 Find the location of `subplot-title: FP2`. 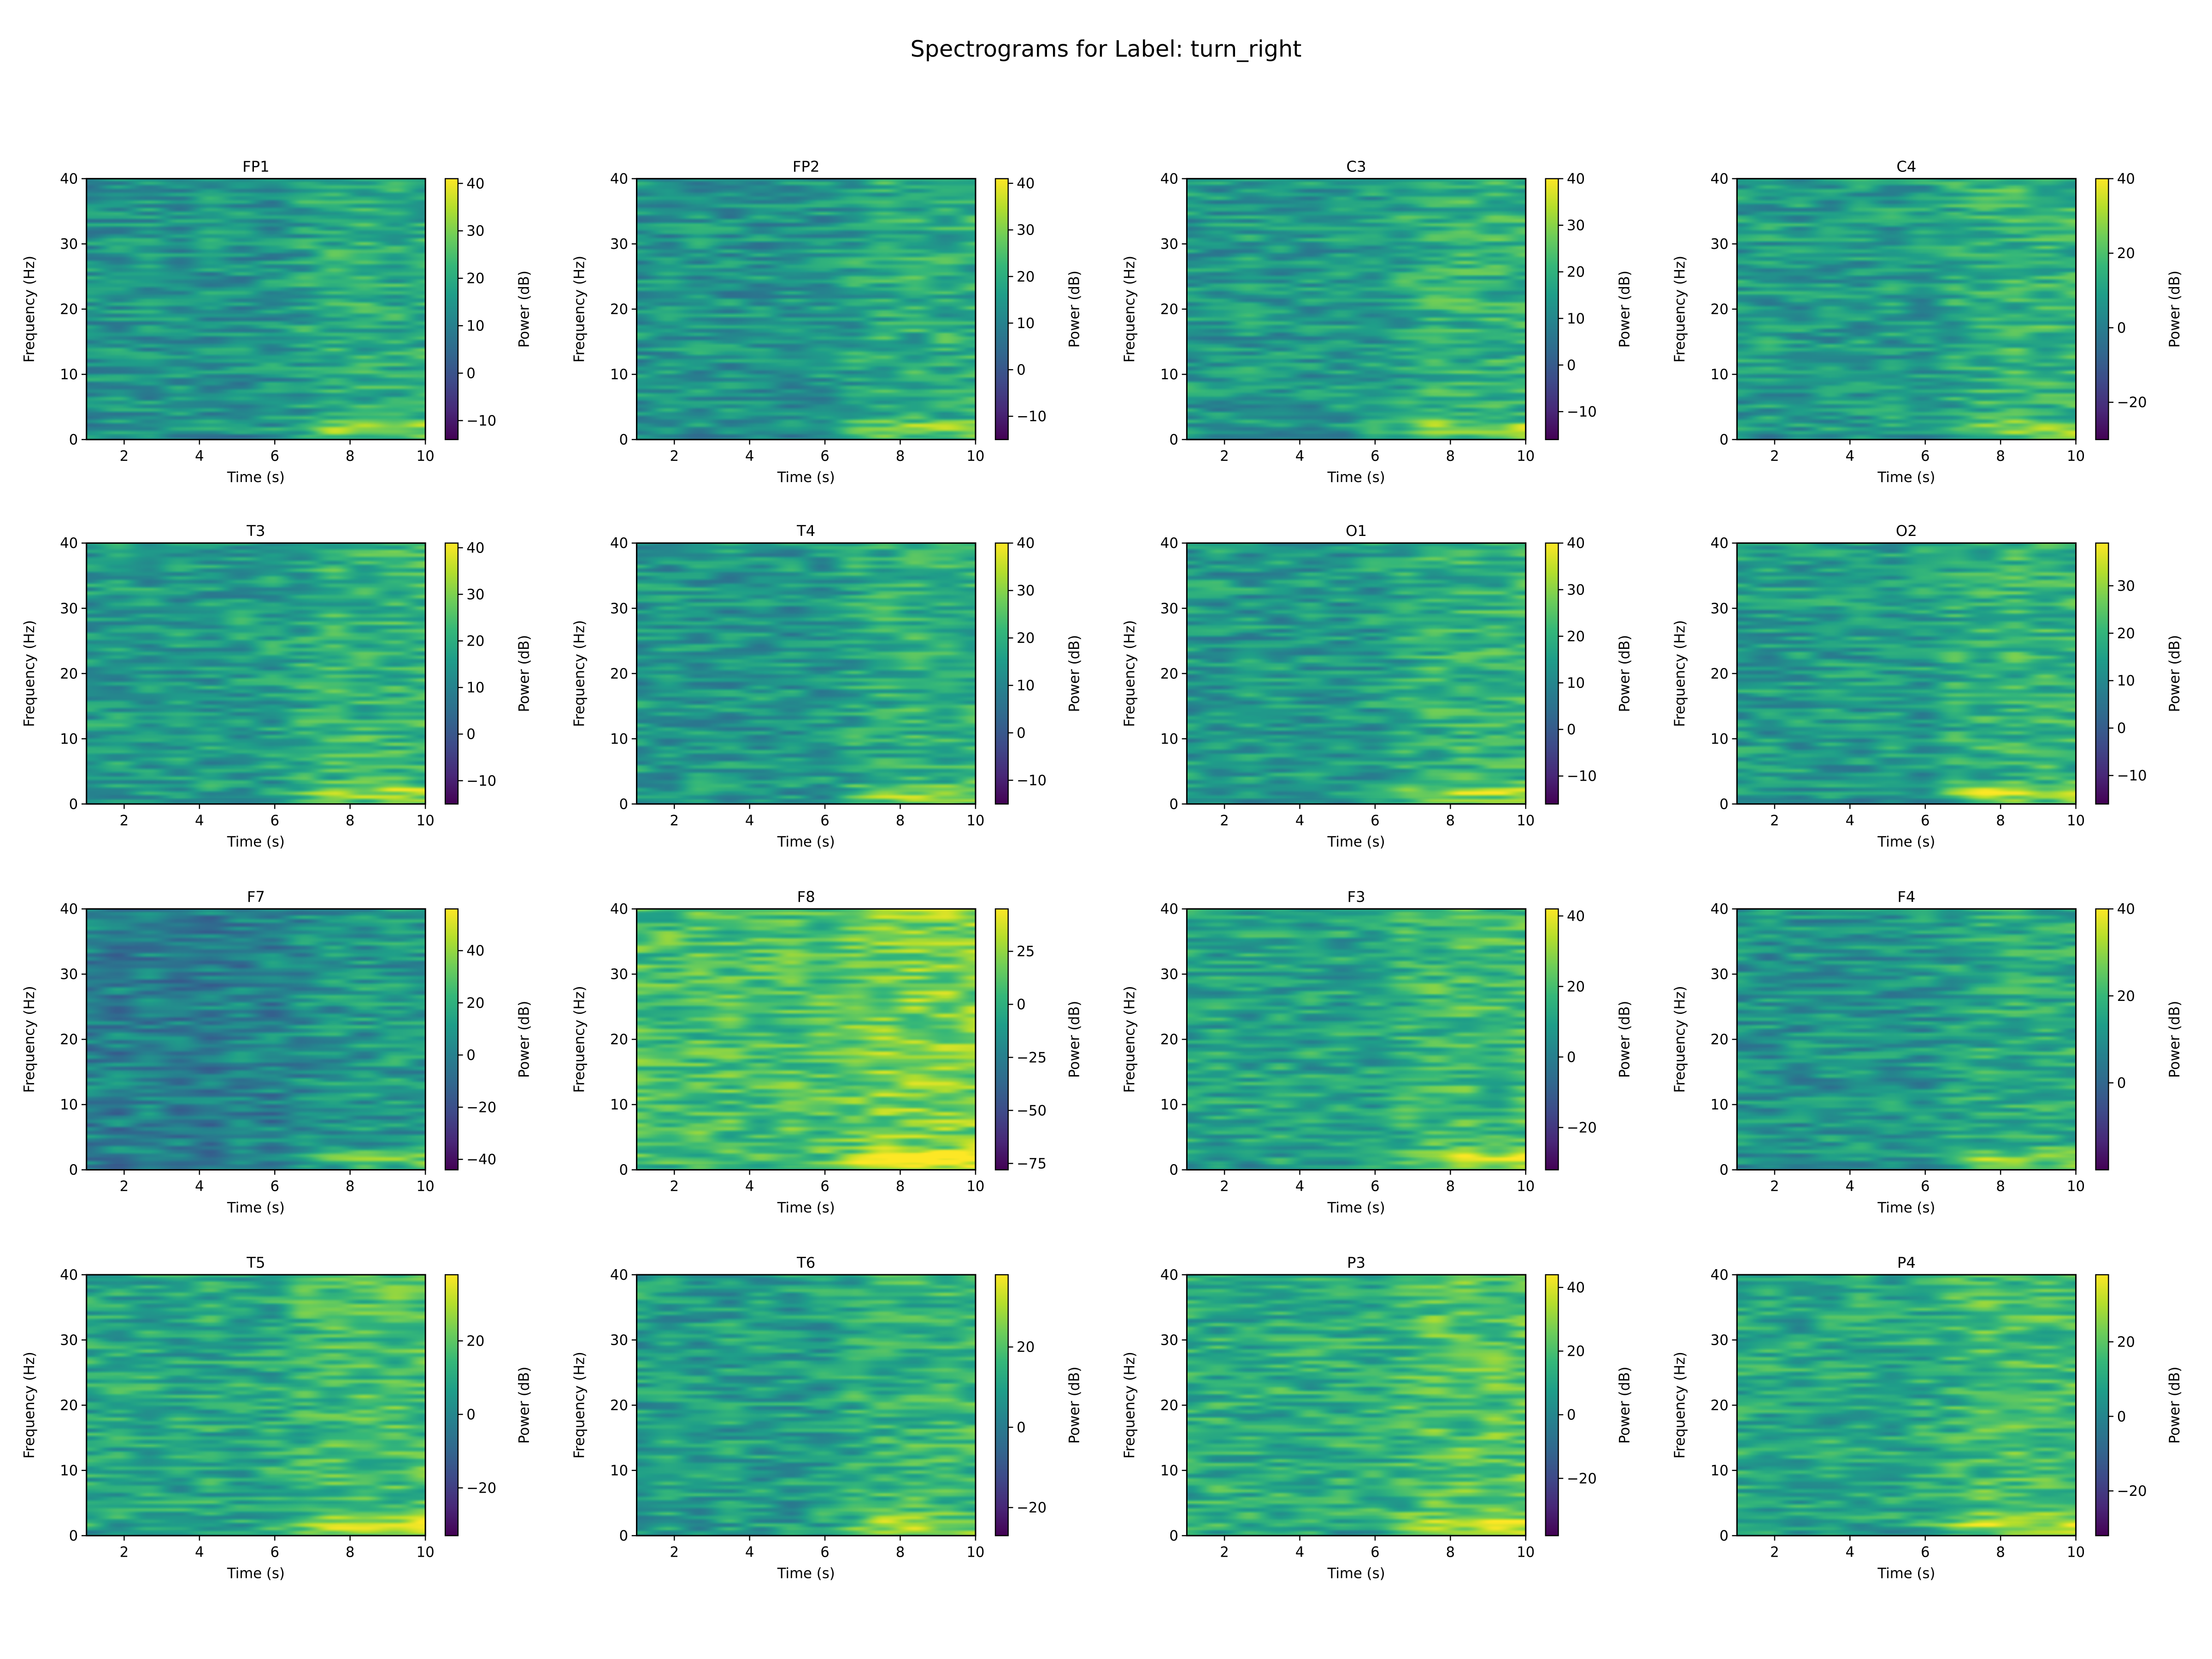

subplot-title: FP2 is located at coordinates (806, 166).